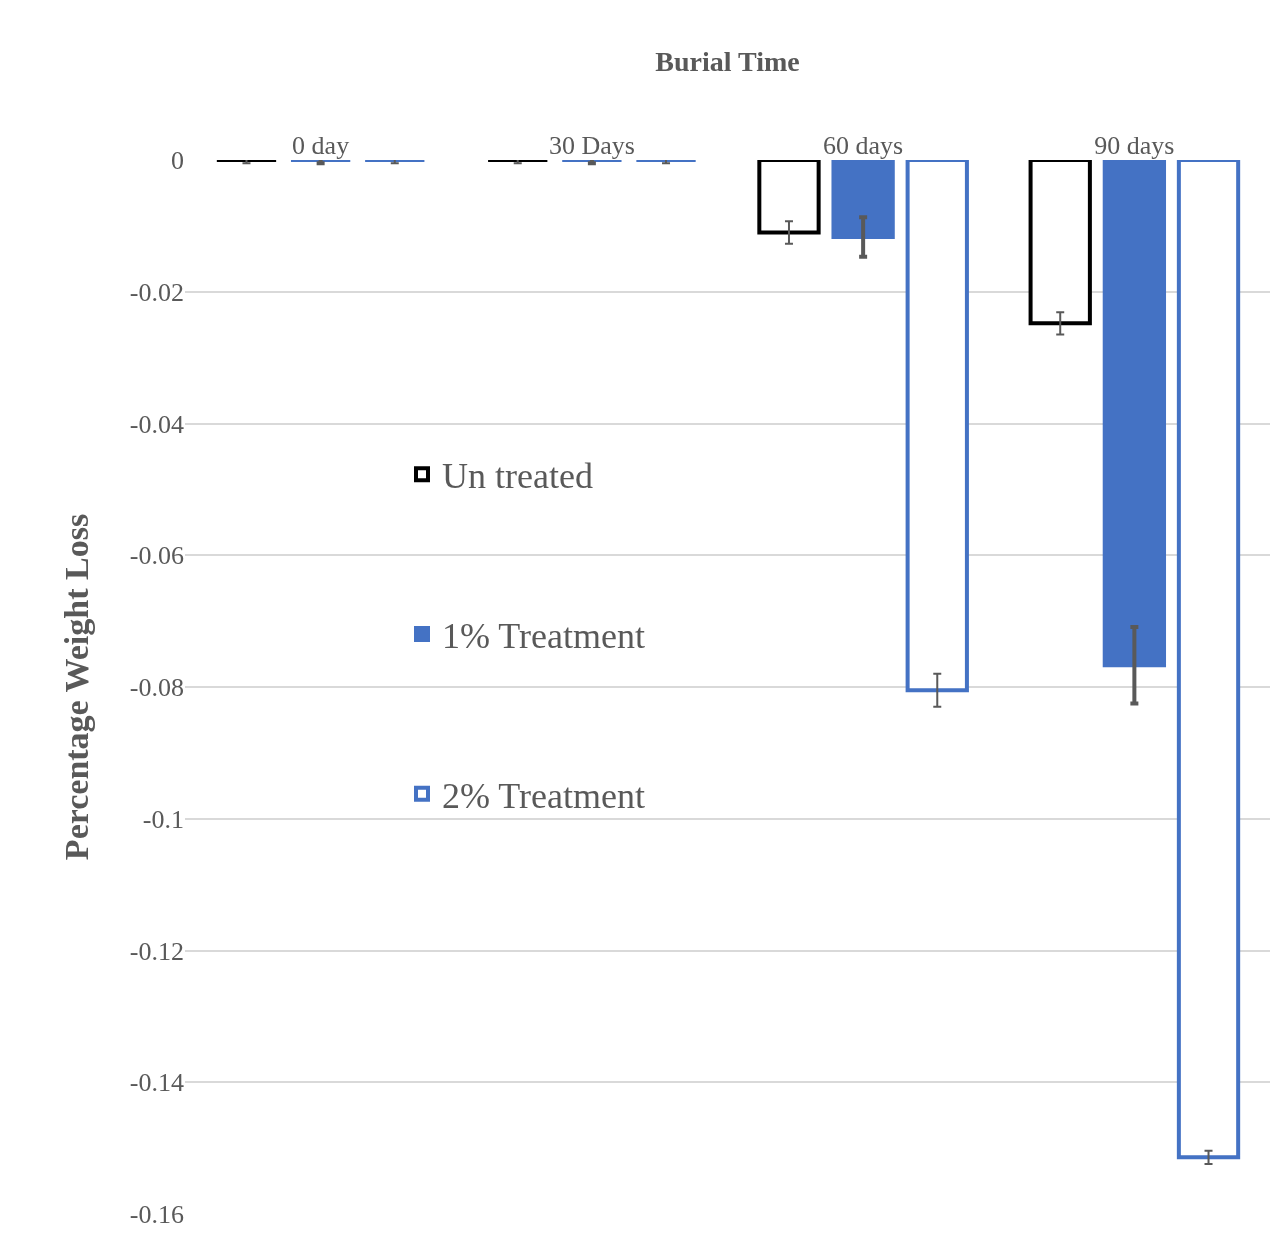 Image resolution: width=1275 pixels, height=1234 pixels. Describe the element at coordinates (543, 795) in the screenshot. I see `legend-label: 2% Treatment` at that location.